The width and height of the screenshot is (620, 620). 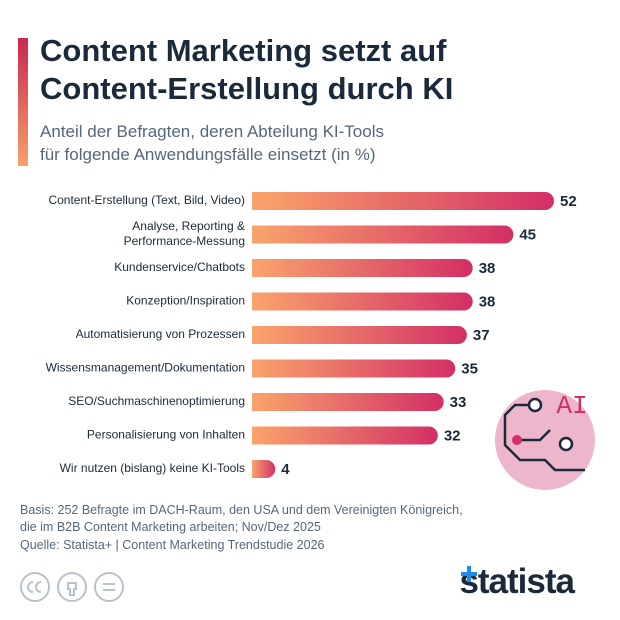 What do you see at coordinates (156, 401) in the screenshot?
I see `category-label: SEO/Suchmaschinenoptimierung` at bounding box center [156, 401].